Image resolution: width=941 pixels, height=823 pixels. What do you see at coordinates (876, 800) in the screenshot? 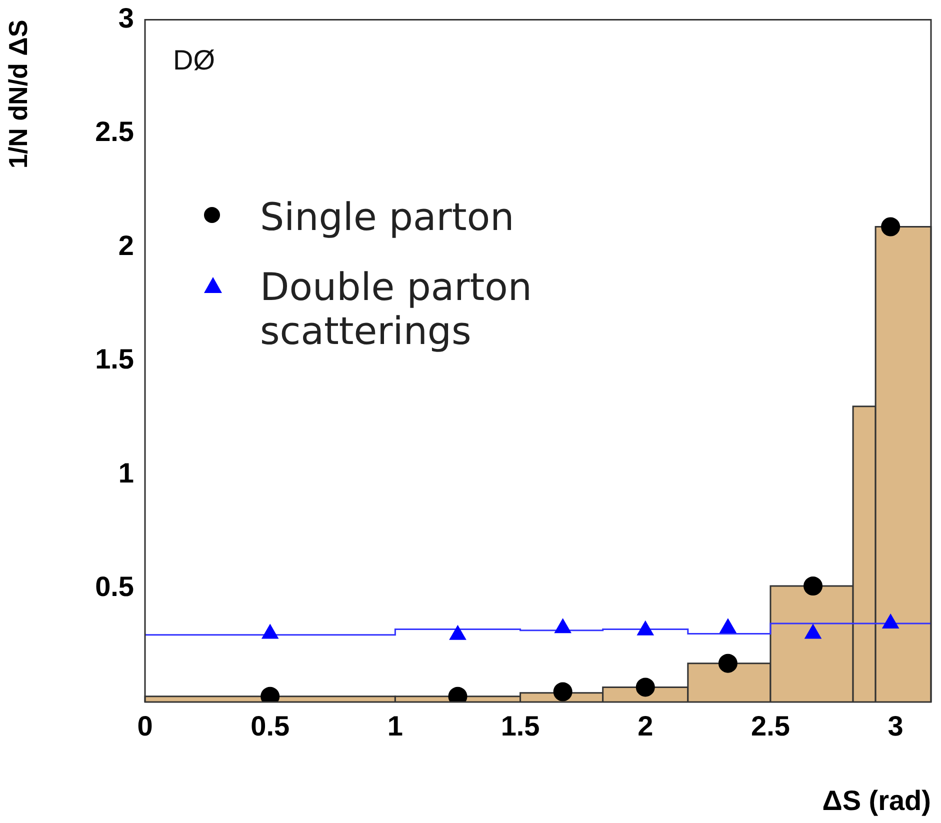
I see `x-axis-title: ΔS (rad)` at bounding box center [876, 800].